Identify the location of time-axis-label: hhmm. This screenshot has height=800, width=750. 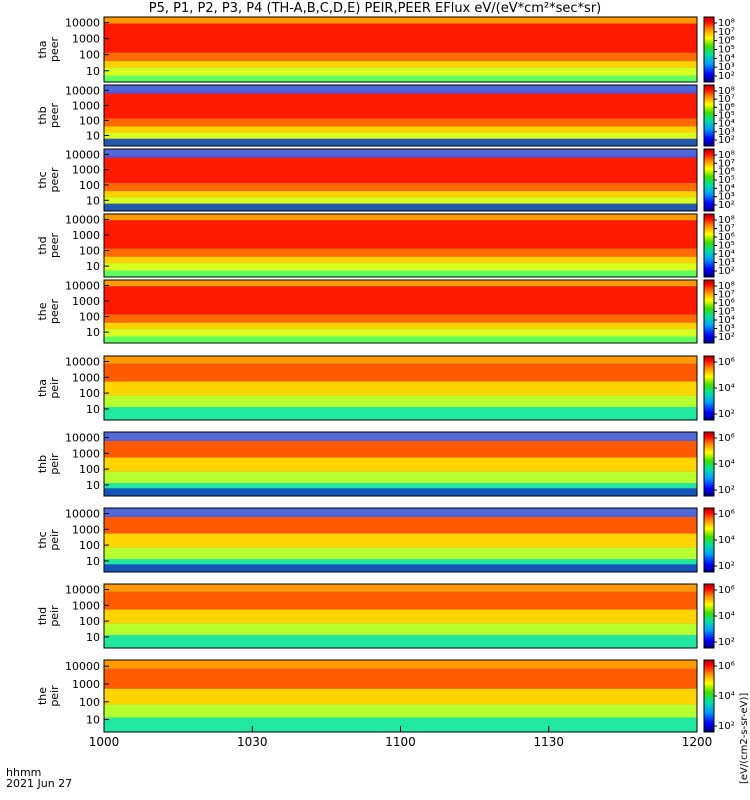
(24, 772).